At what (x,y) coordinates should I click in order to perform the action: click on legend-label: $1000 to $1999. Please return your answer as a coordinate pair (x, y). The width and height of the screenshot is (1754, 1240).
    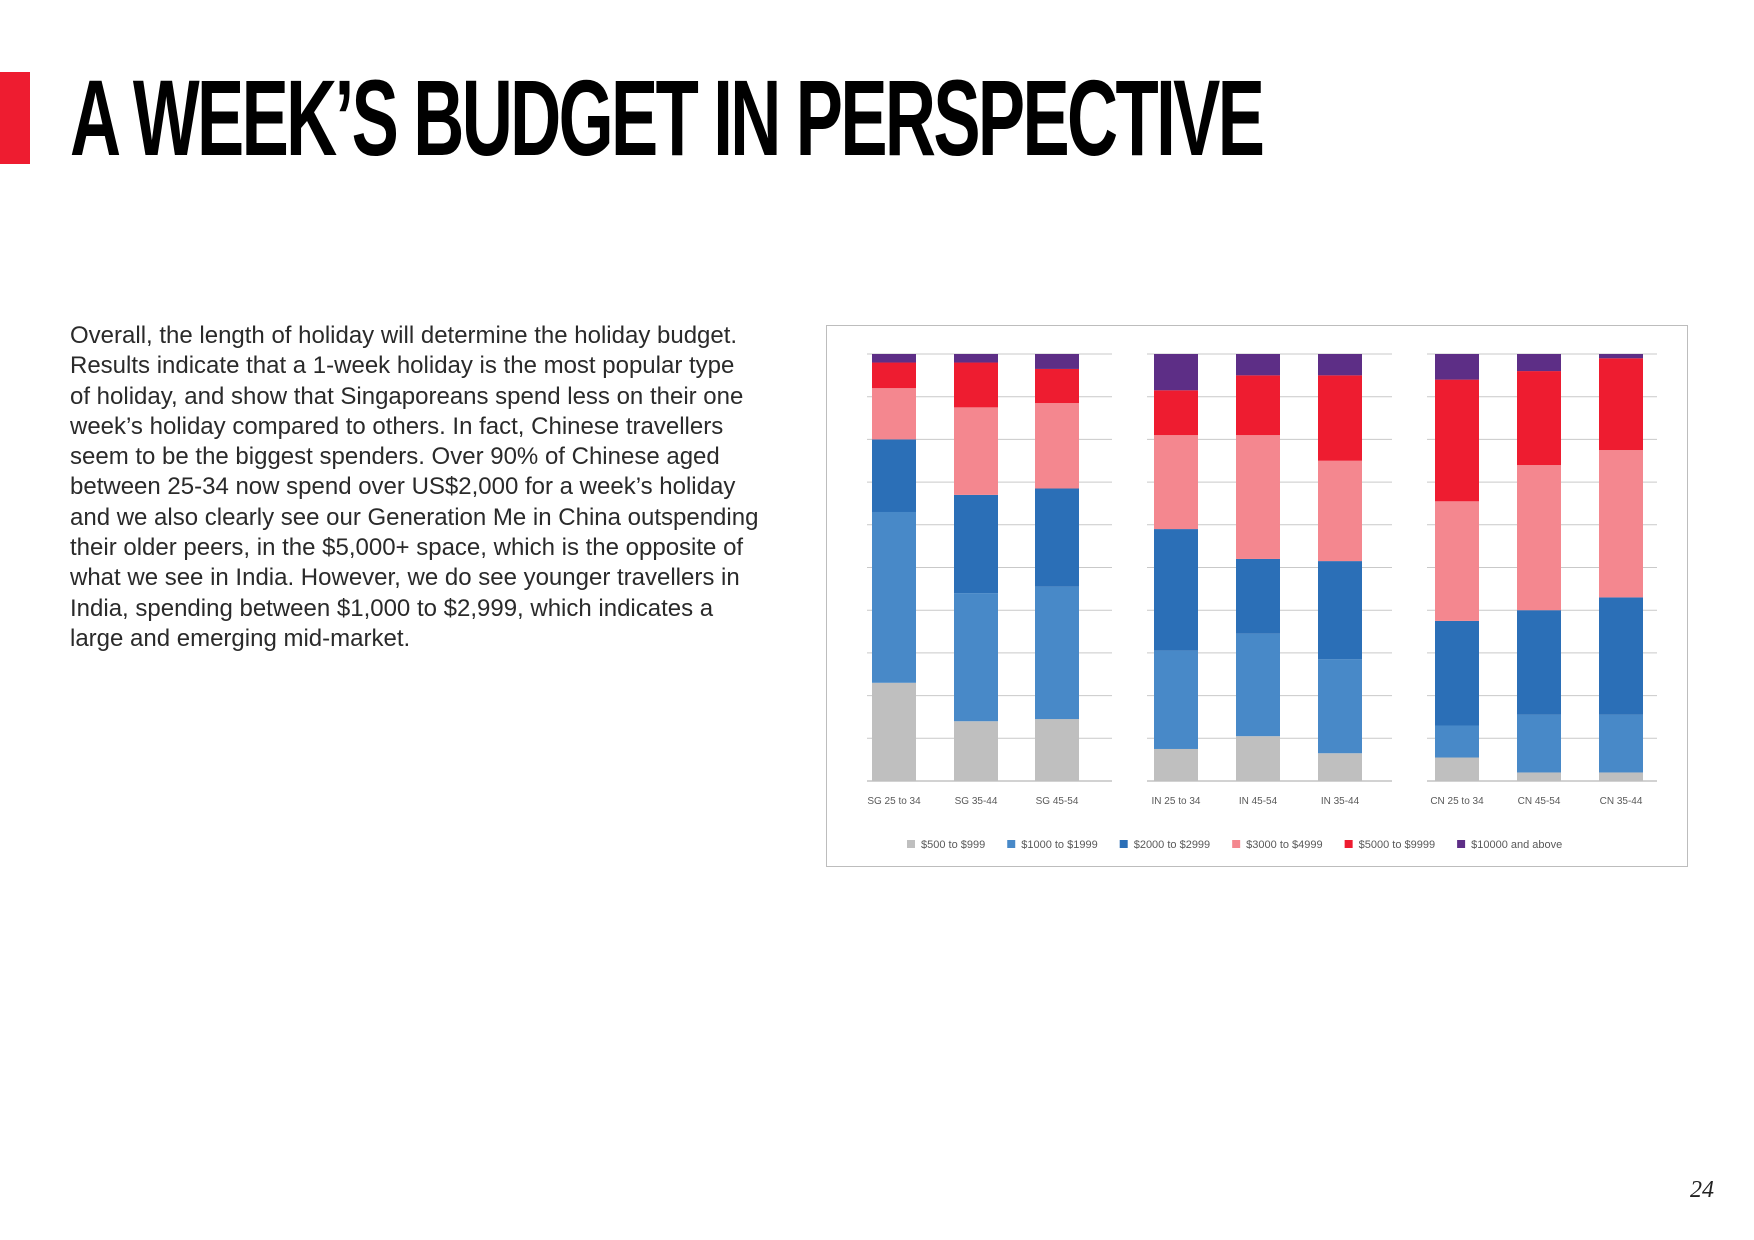
    Looking at the image, I should click on (1059, 845).